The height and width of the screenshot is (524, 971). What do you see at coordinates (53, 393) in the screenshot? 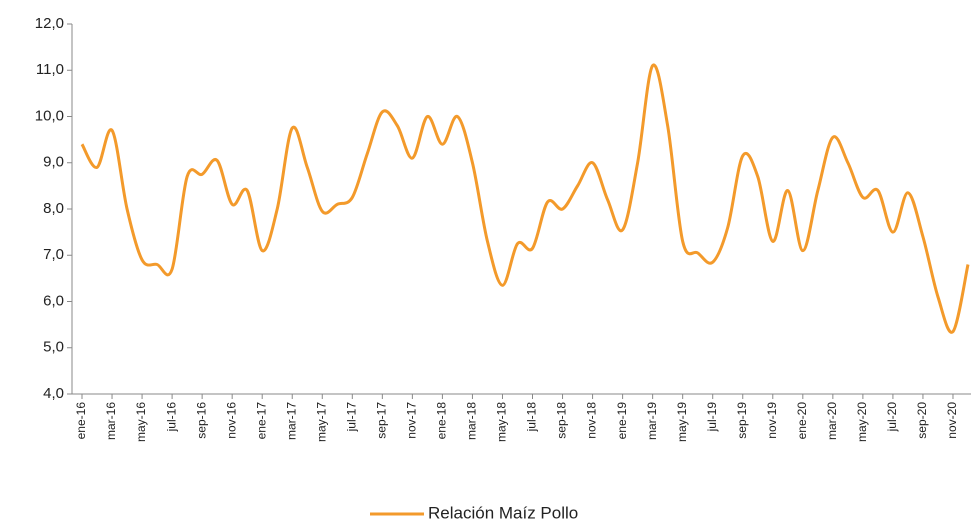
I see `y-tick-label: 4,0` at bounding box center [53, 393].